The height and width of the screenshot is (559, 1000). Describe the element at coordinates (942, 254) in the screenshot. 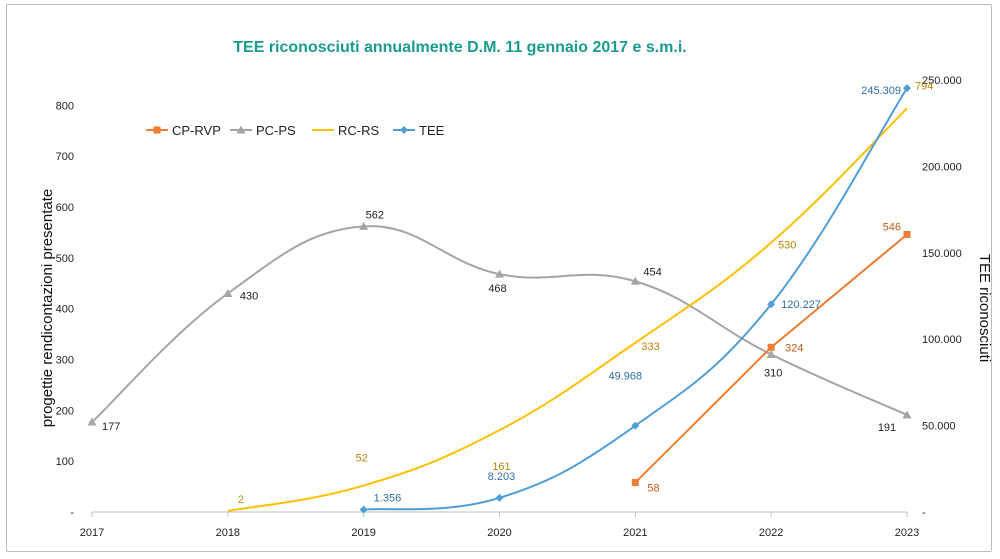

I see `y-right-tick-label: 150.000` at that location.